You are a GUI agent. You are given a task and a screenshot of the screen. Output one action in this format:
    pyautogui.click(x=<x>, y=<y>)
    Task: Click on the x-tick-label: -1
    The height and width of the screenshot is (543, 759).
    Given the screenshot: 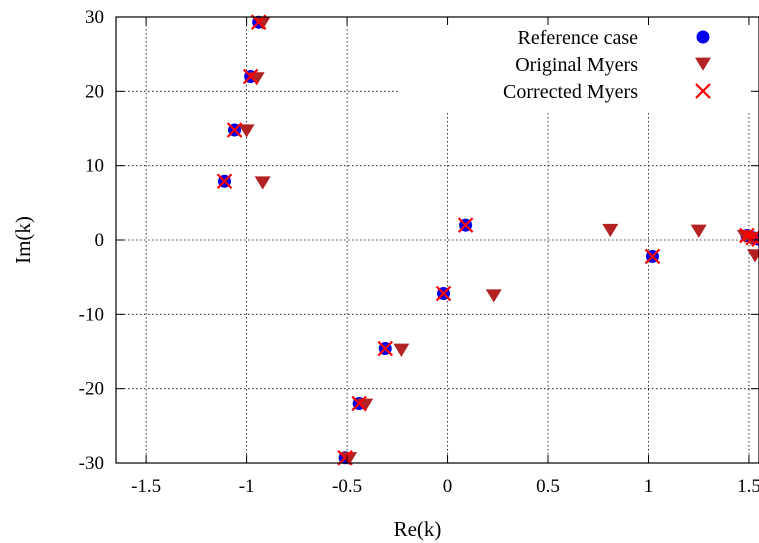 What is the action you would take?
    pyautogui.click(x=247, y=486)
    